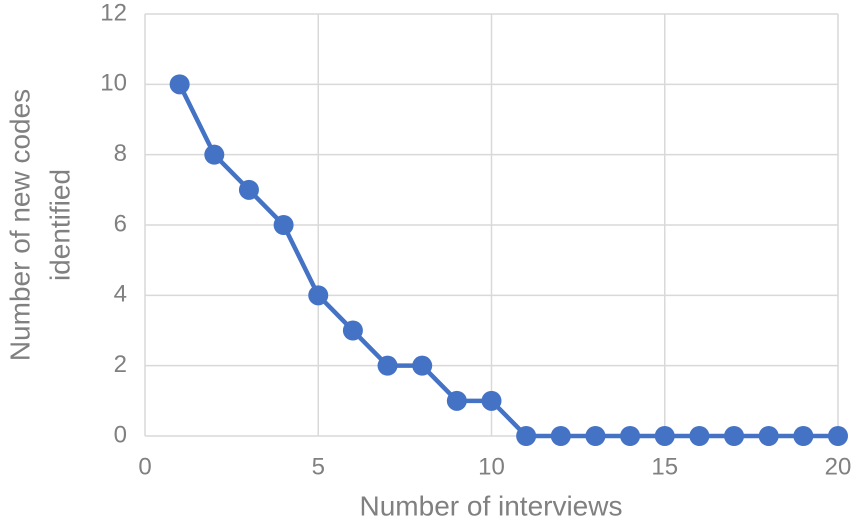 The image size is (858, 523). Describe the element at coordinates (144, 466) in the screenshot. I see `x-tick-label: 0` at that location.